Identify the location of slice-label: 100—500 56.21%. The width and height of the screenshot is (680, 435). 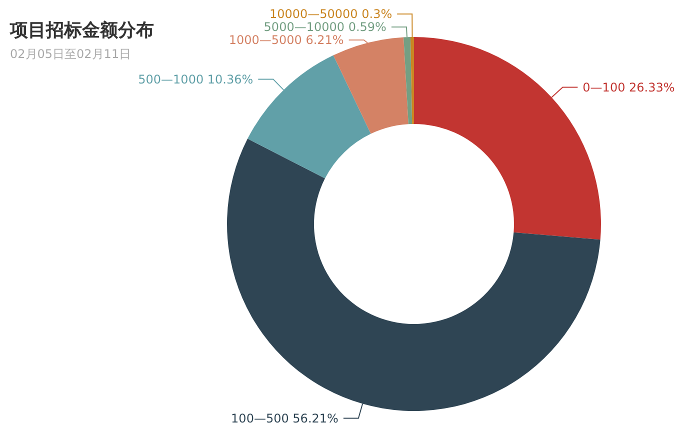
(284, 418).